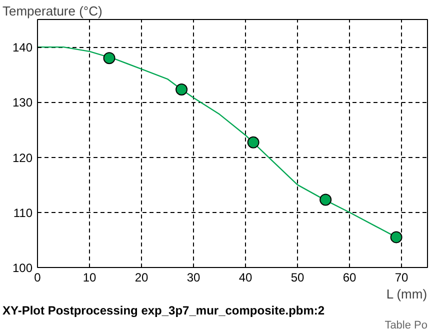 The height and width of the screenshot is (331, 431). I want to click on y-tick-label: 100, so click(22, 268).